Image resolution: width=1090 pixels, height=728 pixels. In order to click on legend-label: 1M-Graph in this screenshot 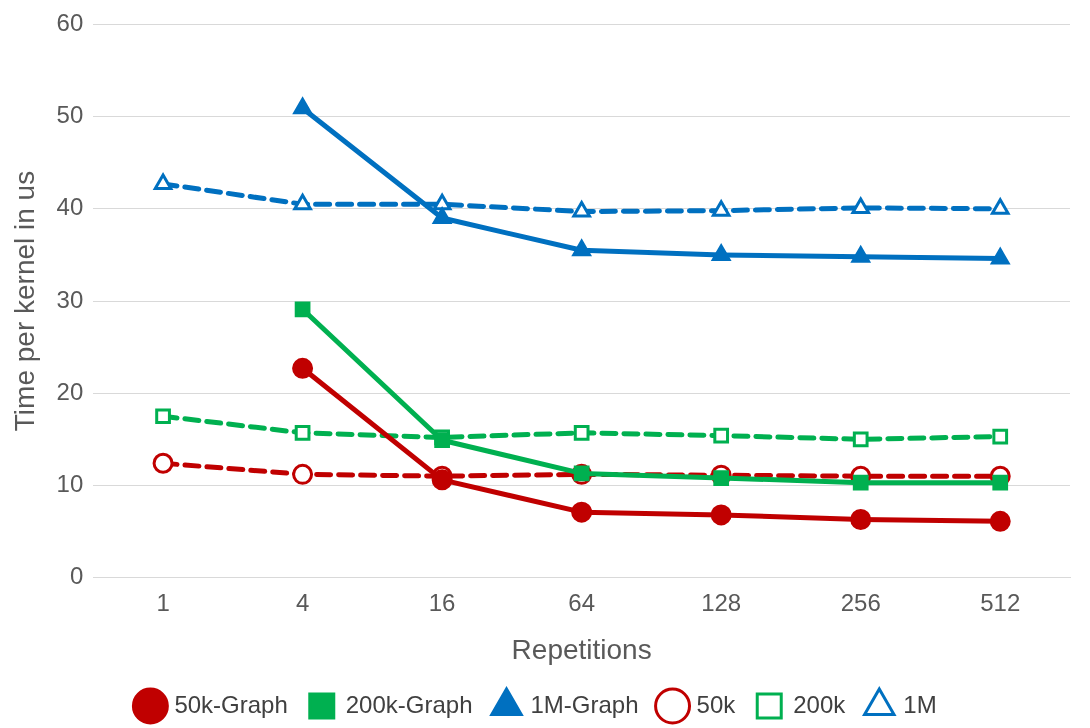, I will do `click(584, 704)`.